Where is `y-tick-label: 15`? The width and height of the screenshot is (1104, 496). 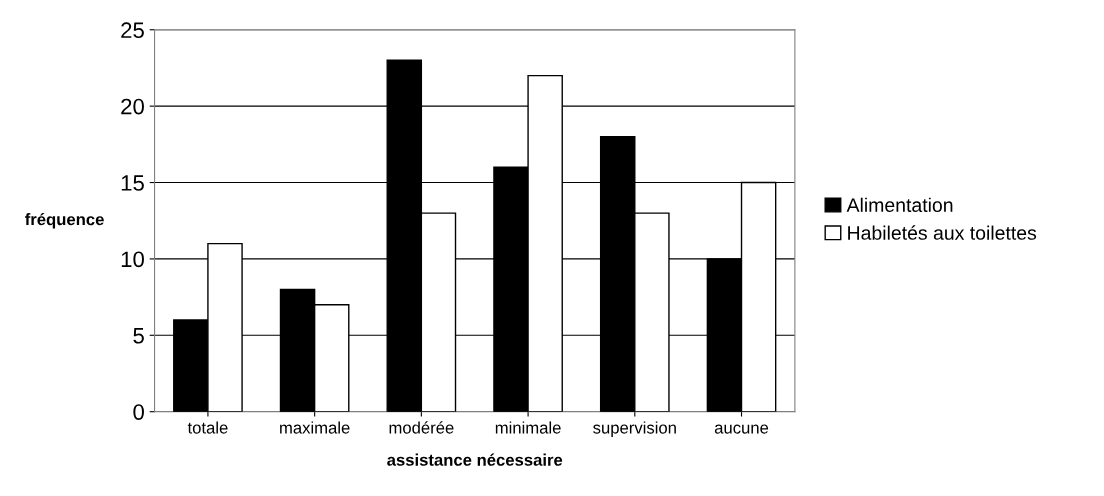
y-tick-label: 15 is located at coordinates (132, 183).